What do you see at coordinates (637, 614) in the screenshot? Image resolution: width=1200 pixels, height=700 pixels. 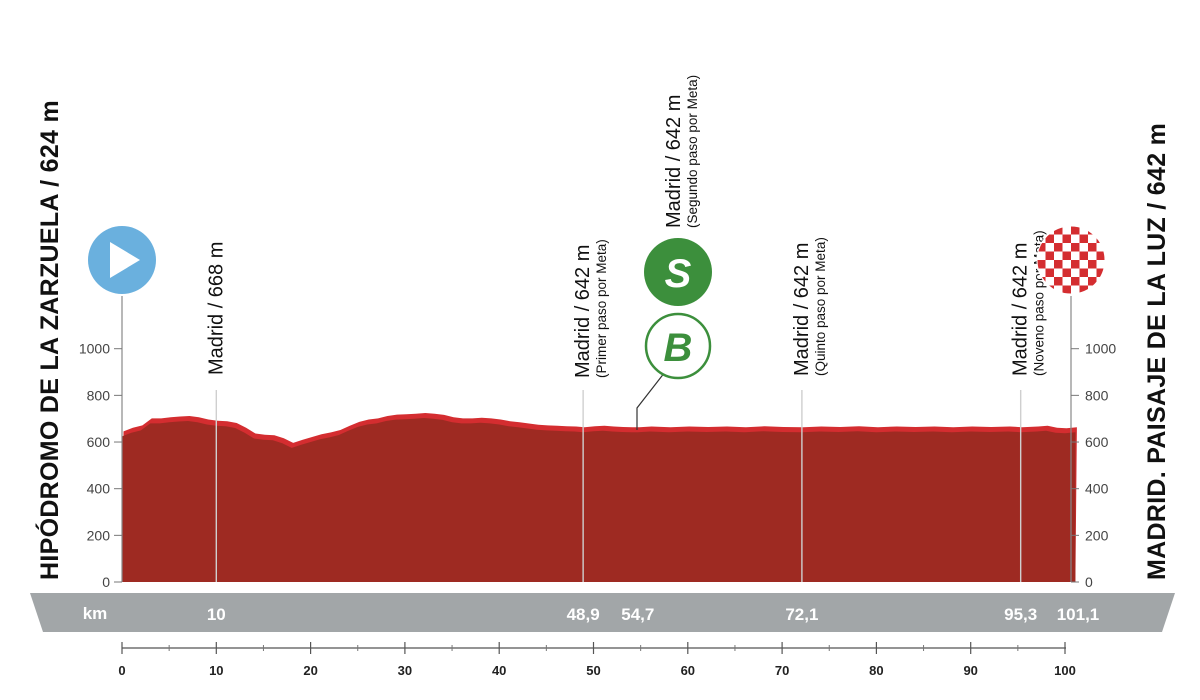 I see `km-bar-mark: 54,7` at bounding box center [637, 614].